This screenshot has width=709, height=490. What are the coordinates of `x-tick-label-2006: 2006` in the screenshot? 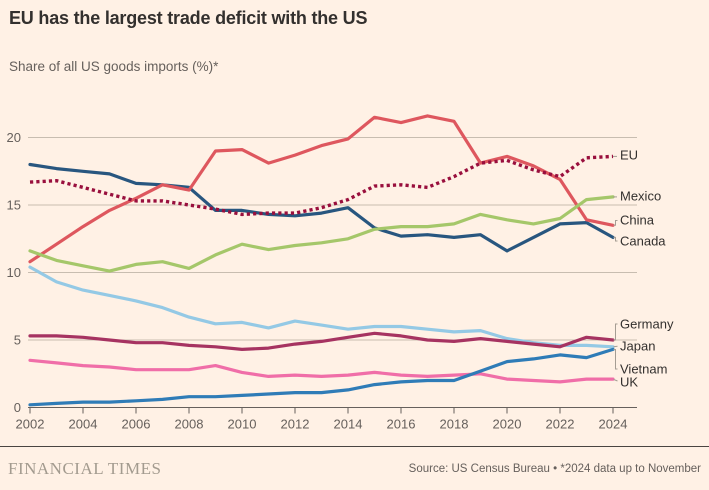 It's located at (136, 424).